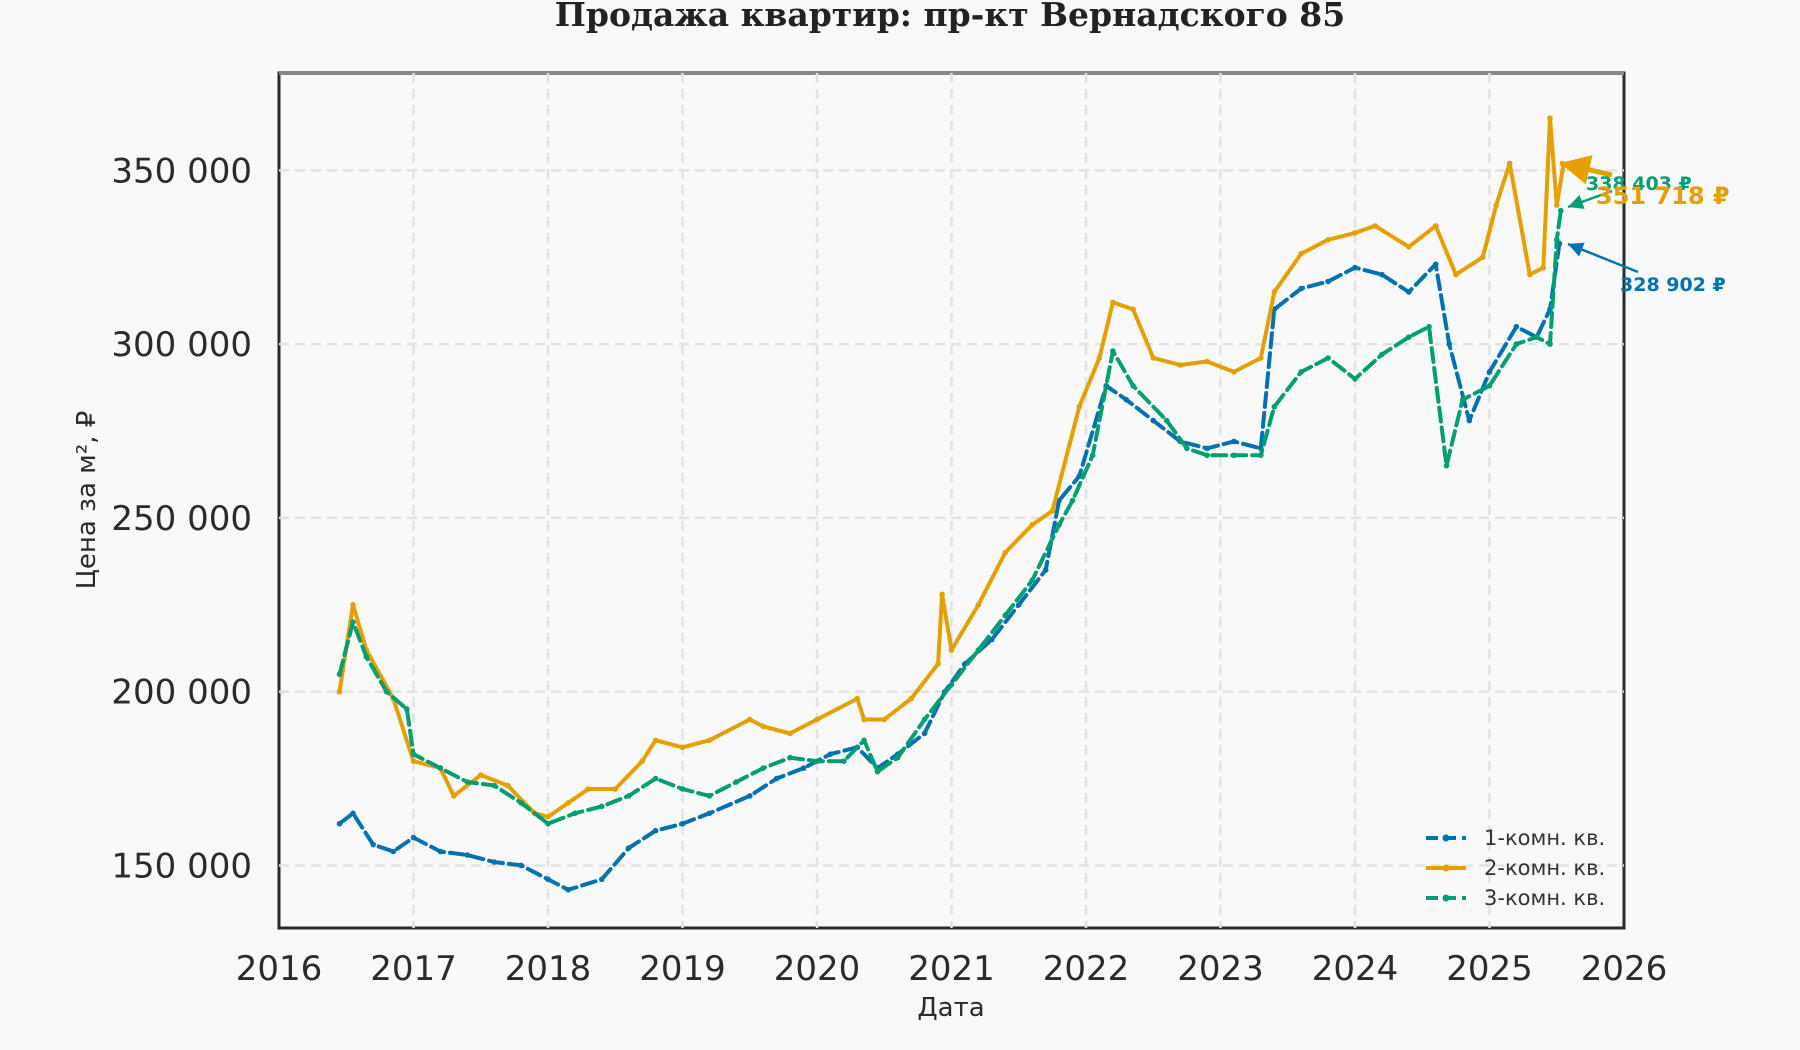 Image resolution: width=1800 pixels, height=1050 pixels. Describe the element at coordinates (1355, 969) in the screenshot. I see `x-tick-label: 2024` at that location.